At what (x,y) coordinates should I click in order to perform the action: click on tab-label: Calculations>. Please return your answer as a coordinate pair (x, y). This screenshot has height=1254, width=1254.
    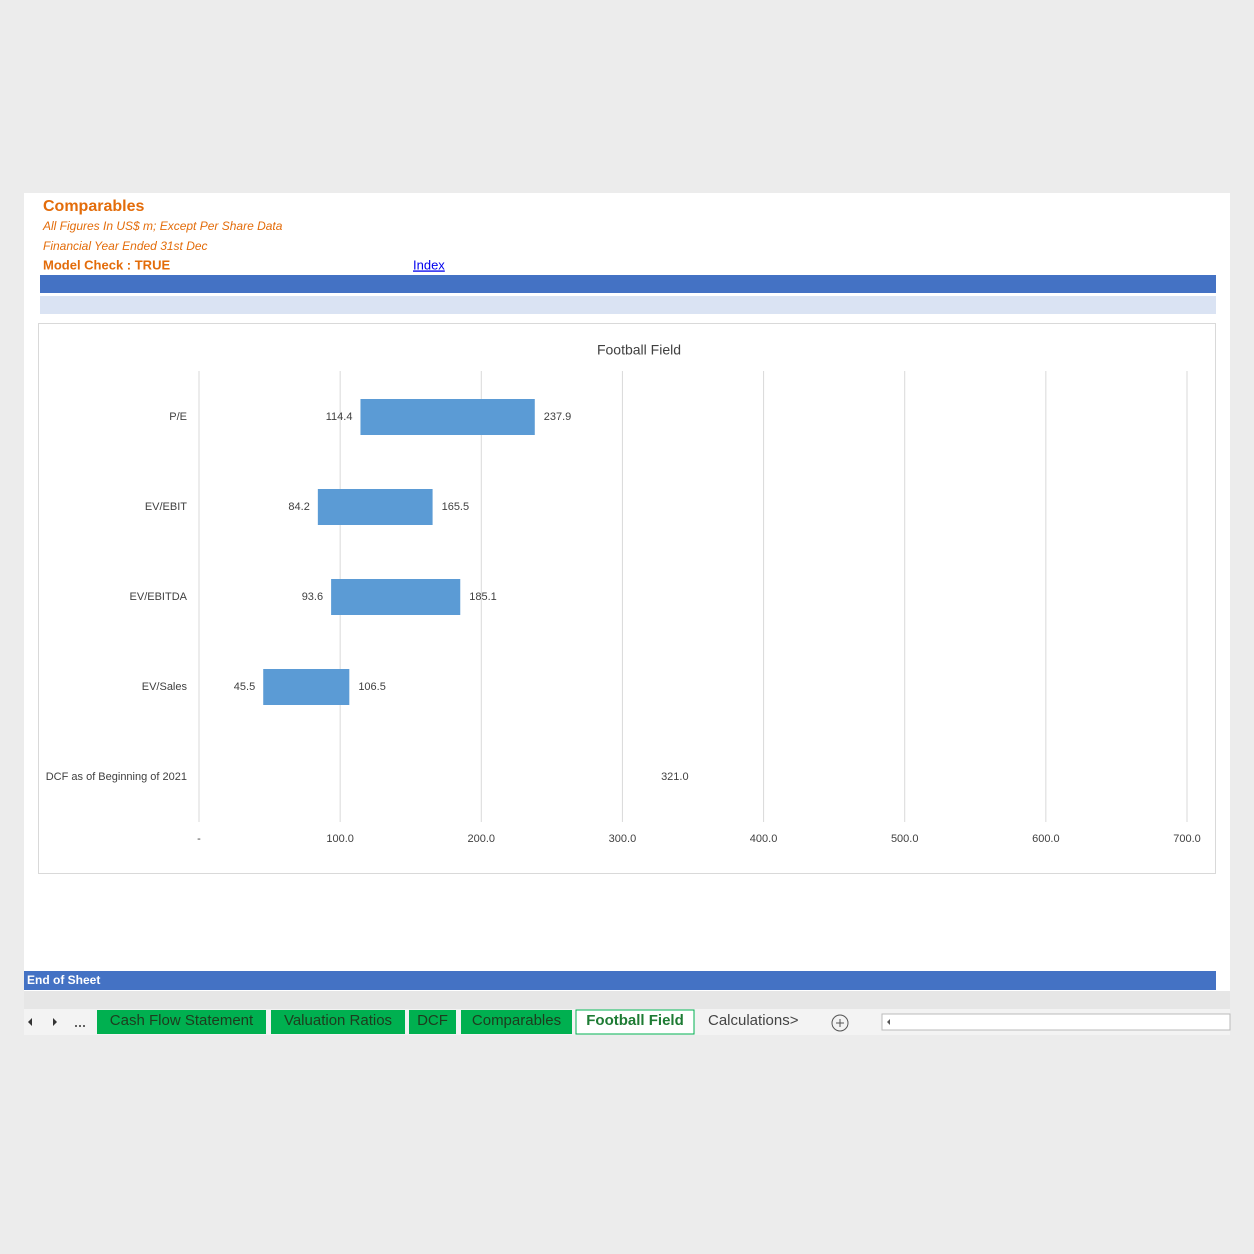
    Looking at the image, I should click on (753, 1020).